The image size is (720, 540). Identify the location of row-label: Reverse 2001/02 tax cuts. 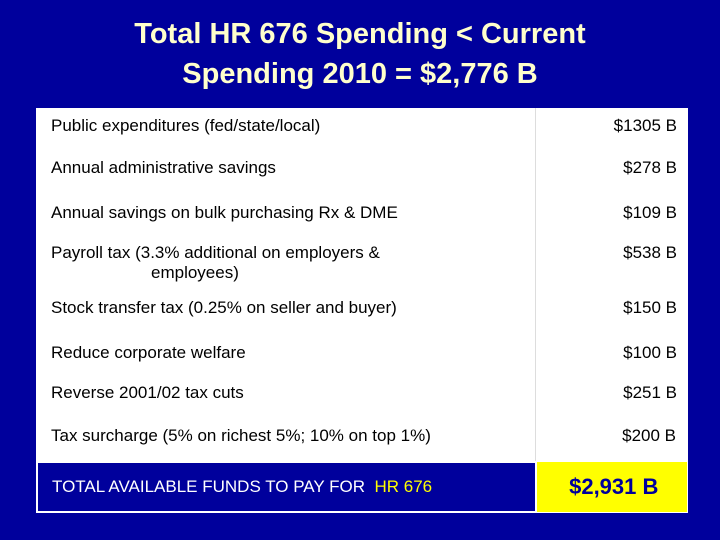
(286, 396).